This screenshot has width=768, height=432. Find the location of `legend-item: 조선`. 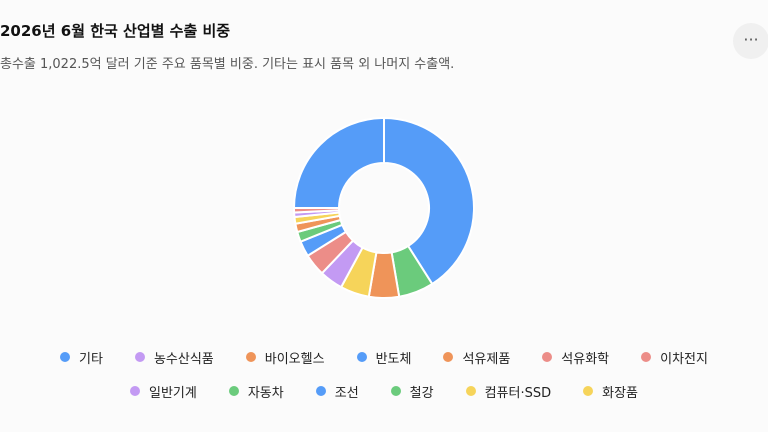

legend-item: 조선 is located at coordinates (337, 391).